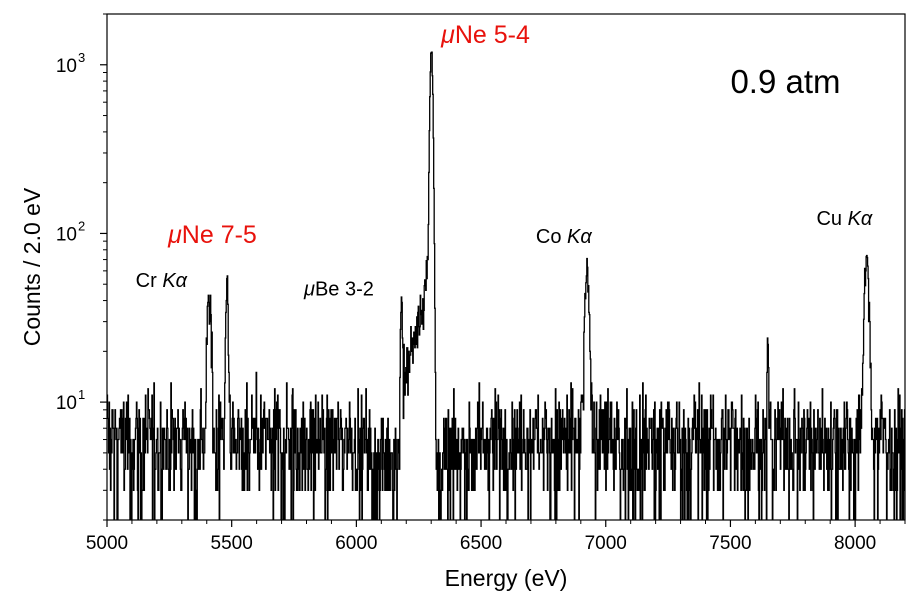 The width and height of the screenshot is (915, 612). I want to click on annotation-text: Be 3-2, so click(344, 289).